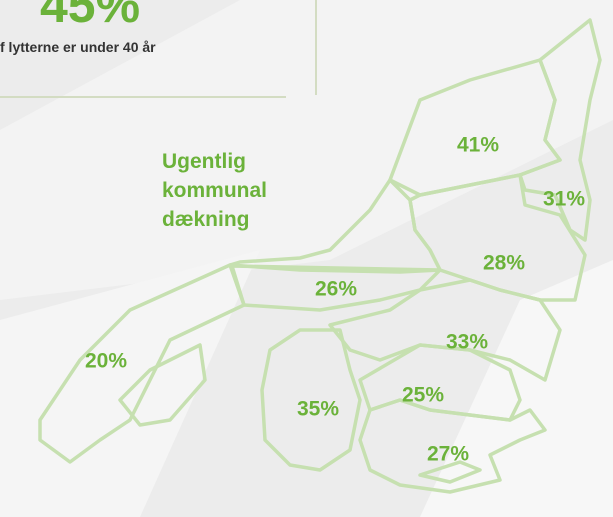 The image size is (613, 517). Describe the element at coordinates (448, 454) in the screenshot. I see `region-label: 27%` at that location.